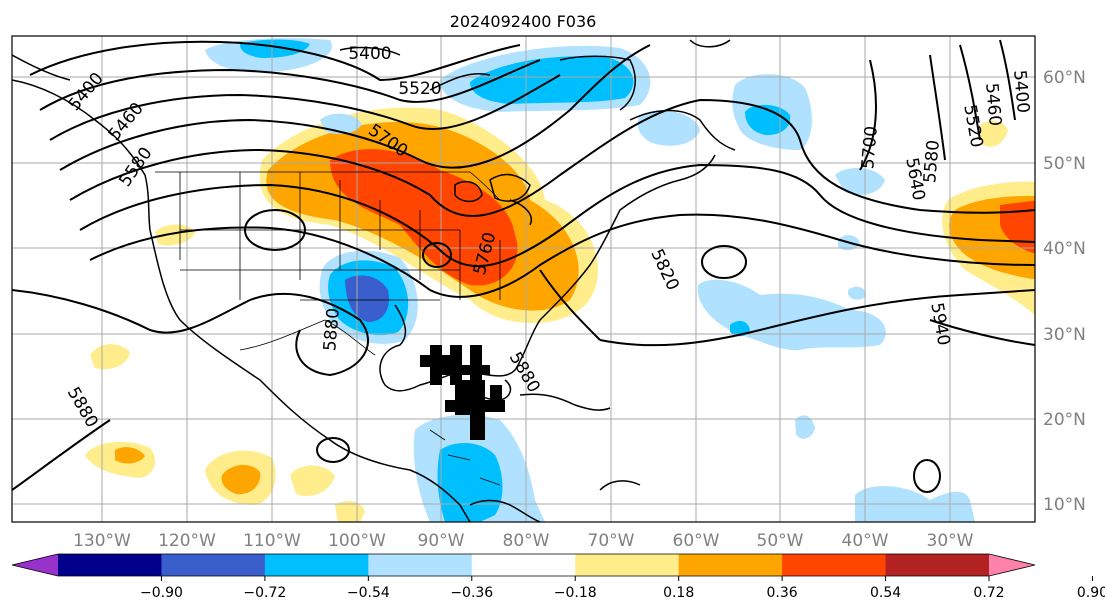  What do you see at coordinates (35, 565) in the screenshot?
I see `colorbar-extend-low` at bounding box center [35, 565].